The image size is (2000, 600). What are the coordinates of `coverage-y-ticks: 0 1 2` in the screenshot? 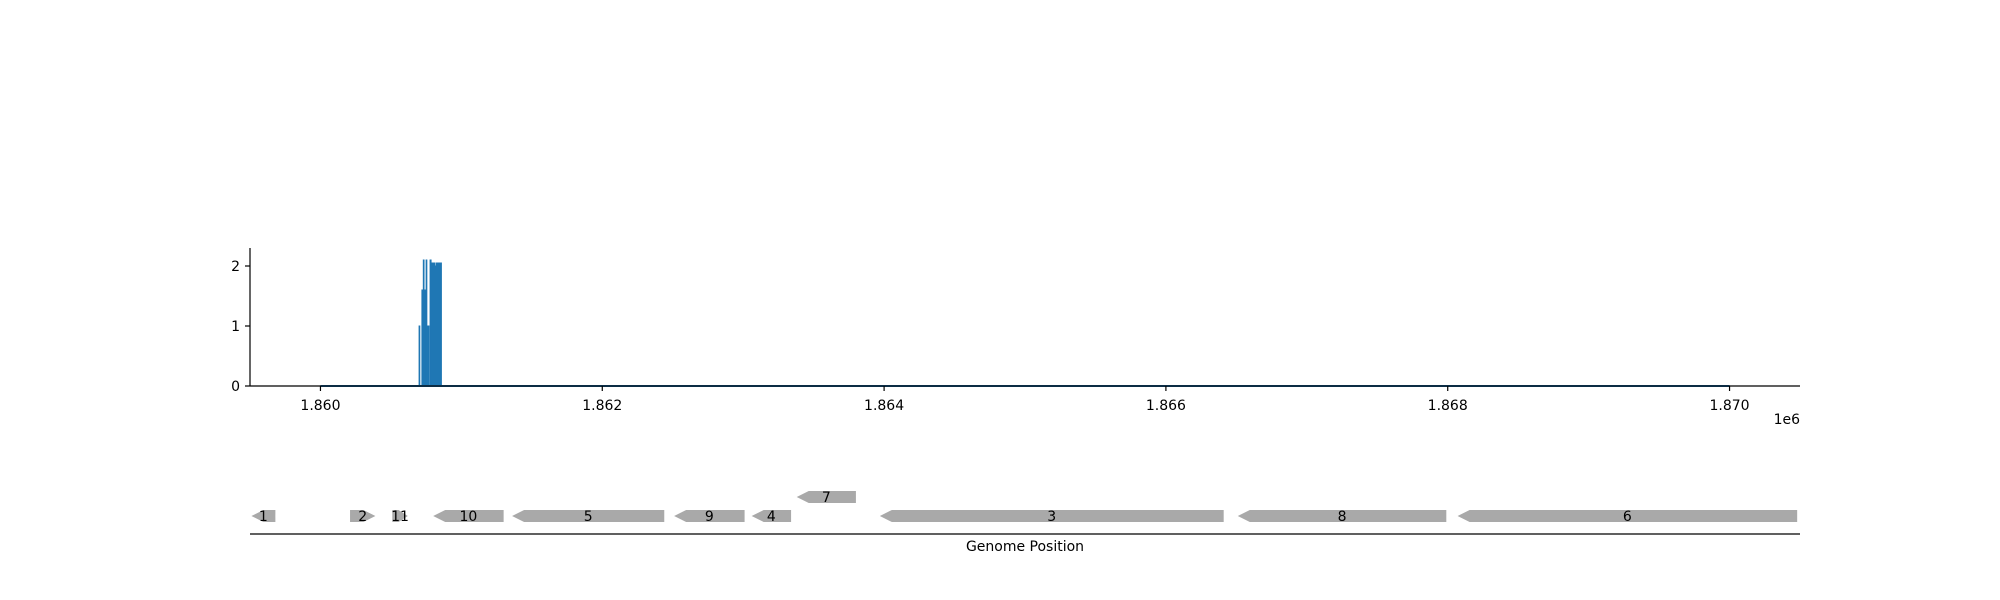 It's located at (240, 327).